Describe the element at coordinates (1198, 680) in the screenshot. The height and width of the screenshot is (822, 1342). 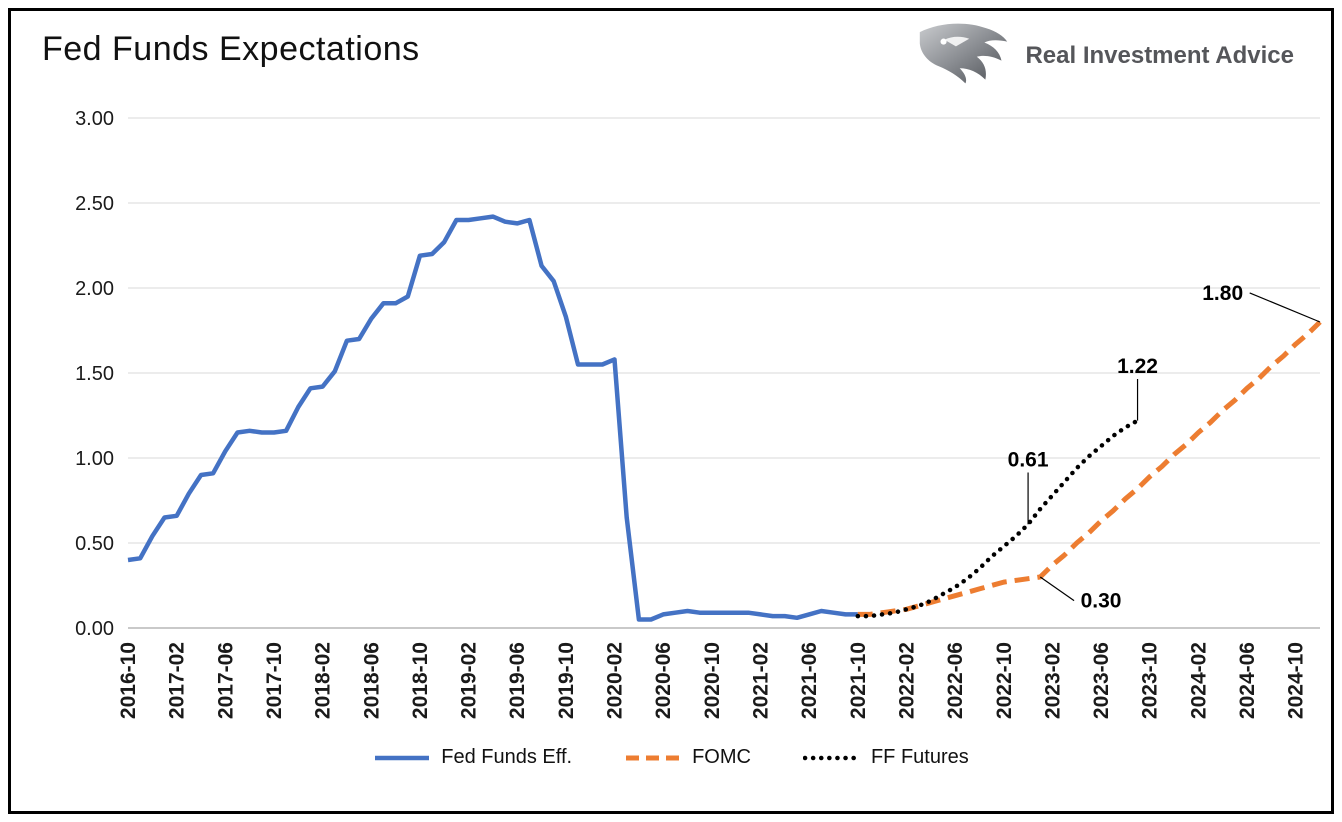
I see `svg-text: 2024-02` at that location.